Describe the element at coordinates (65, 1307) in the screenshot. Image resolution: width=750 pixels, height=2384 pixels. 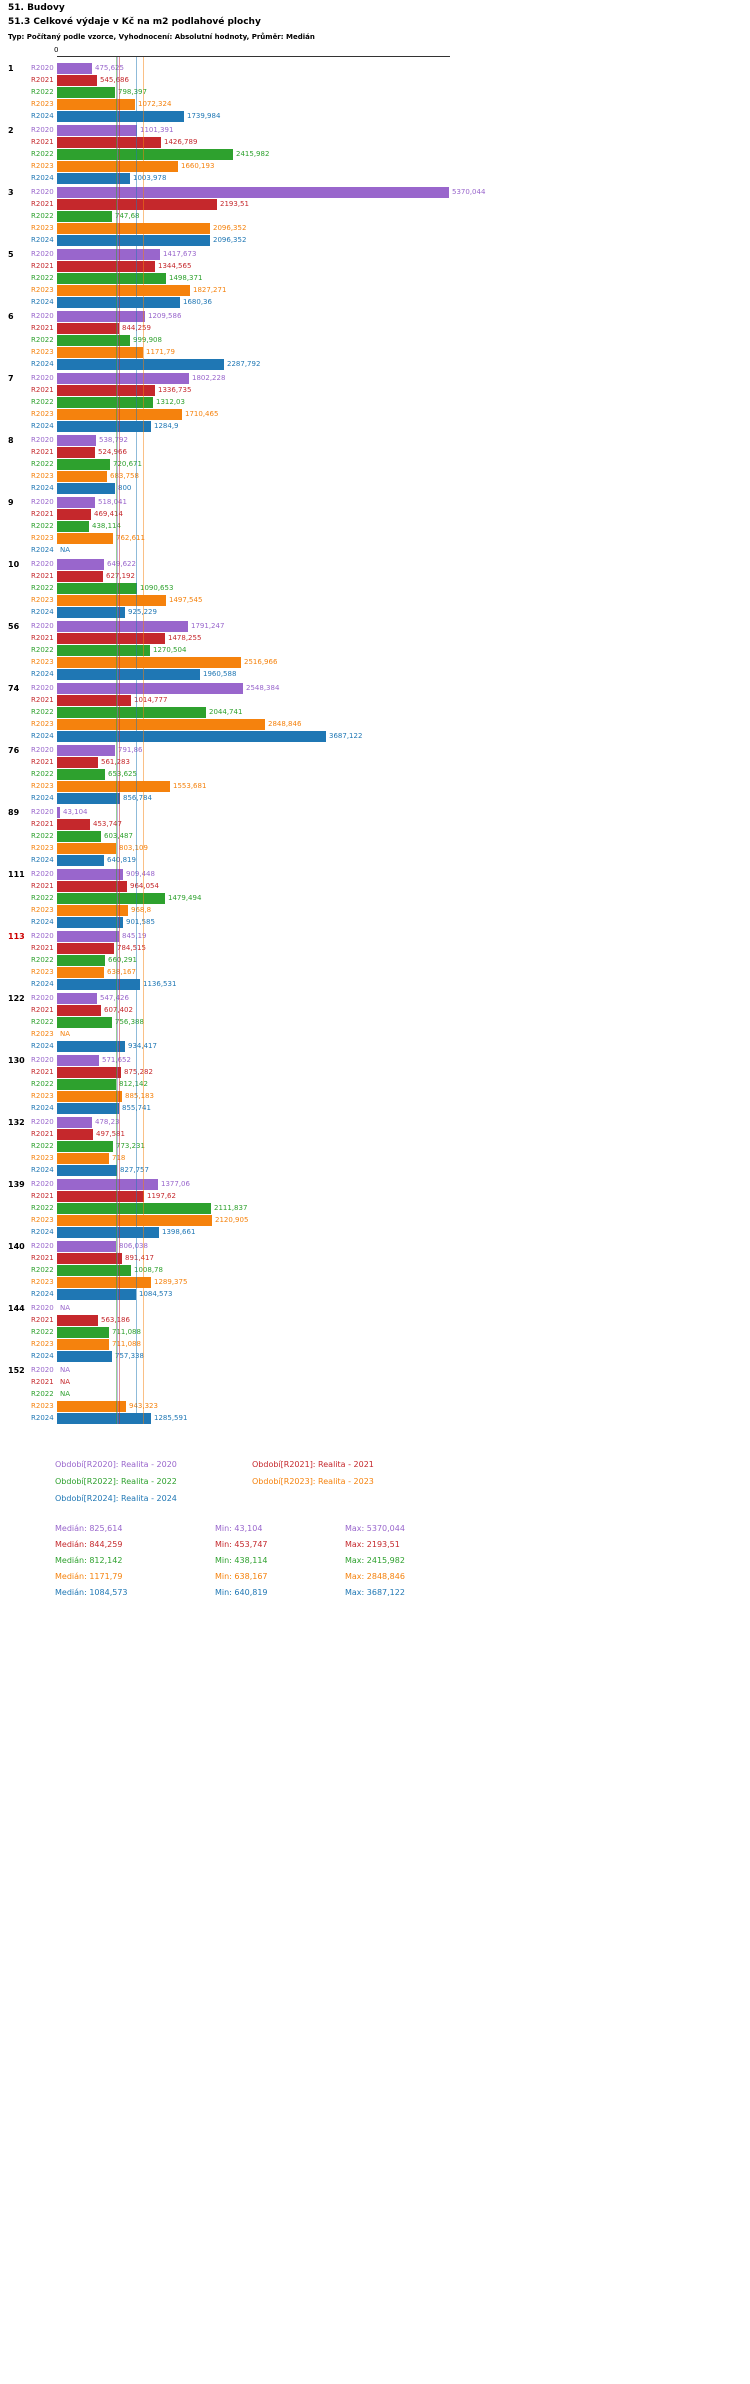
I see `bar-value-label: NA` at that location.